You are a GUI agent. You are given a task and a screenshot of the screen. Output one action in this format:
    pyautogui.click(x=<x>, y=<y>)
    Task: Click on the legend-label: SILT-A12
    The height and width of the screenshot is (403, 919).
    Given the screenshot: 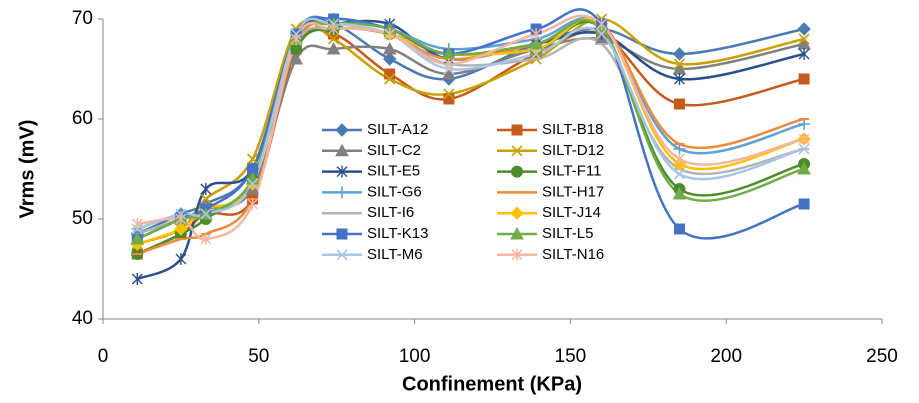 What is the action you would take?
    pyautogui.click(x=397, y=129)
    